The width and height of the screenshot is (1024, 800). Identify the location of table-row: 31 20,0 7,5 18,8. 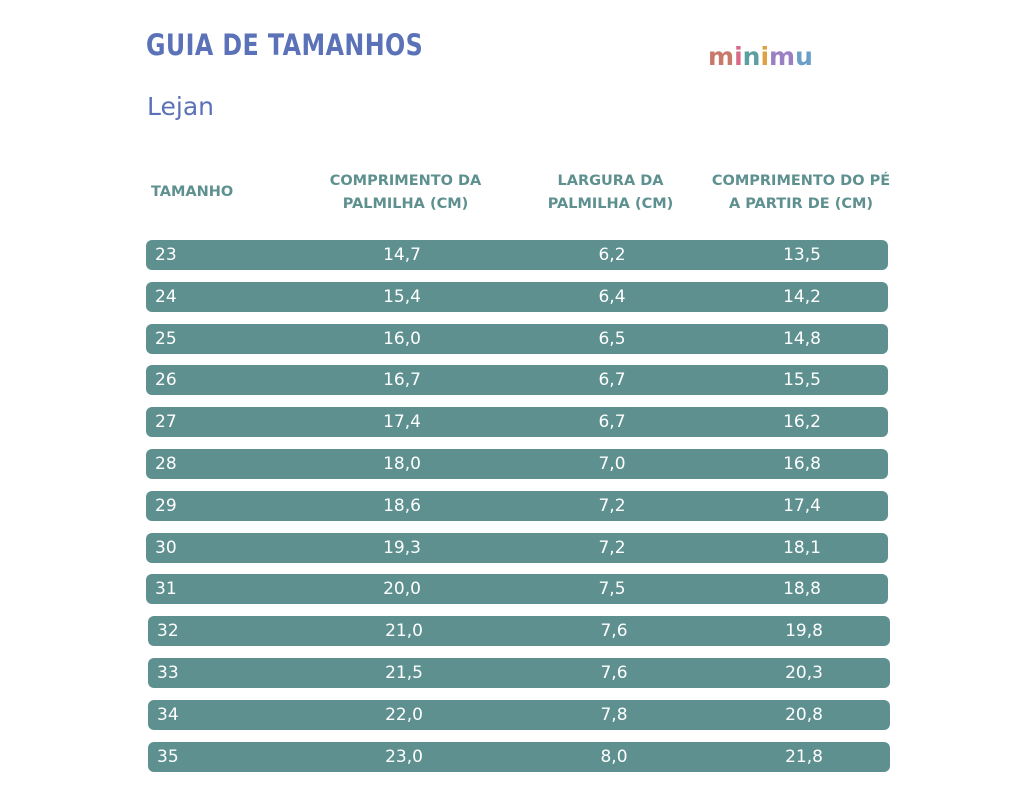
(517, 589).